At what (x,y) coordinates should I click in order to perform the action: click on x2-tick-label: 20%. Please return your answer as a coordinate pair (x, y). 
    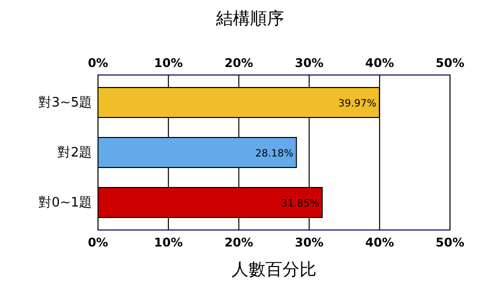
    Looking at the image, I should click on (239, 63).